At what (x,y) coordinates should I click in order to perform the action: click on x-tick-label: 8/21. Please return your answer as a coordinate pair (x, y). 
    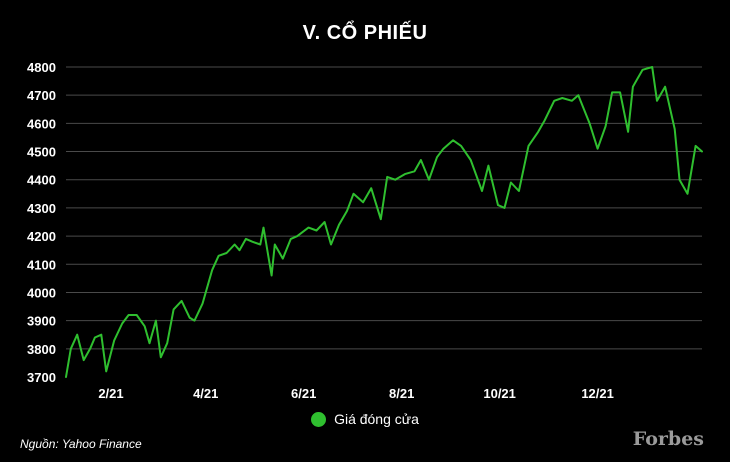
    Looking at the image, I should click on (401, 393).